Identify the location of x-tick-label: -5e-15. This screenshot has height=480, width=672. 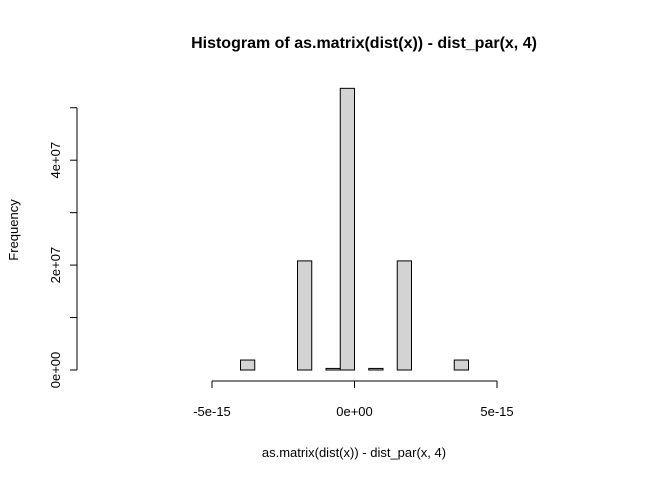
(212, 411).